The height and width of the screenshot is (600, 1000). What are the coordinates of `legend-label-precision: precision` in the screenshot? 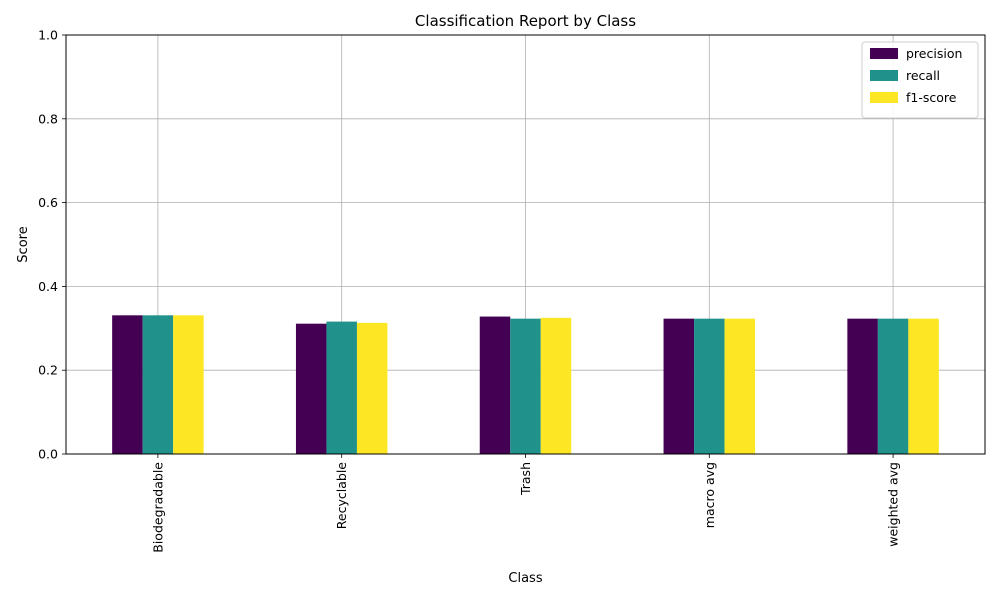 It's located at (934, 53).